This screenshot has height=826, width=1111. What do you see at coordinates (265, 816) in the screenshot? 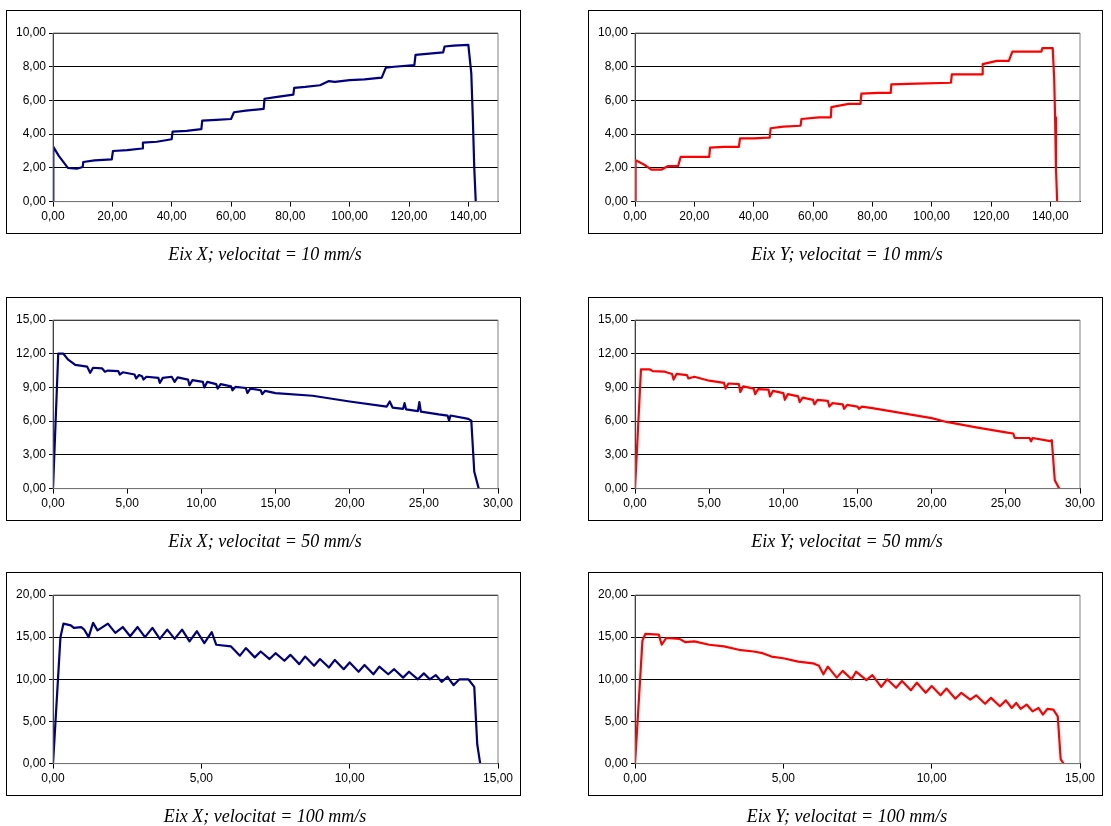
I see `text: Eix X; velocitat = 100 mm/s` at bounding box center [265, 816].